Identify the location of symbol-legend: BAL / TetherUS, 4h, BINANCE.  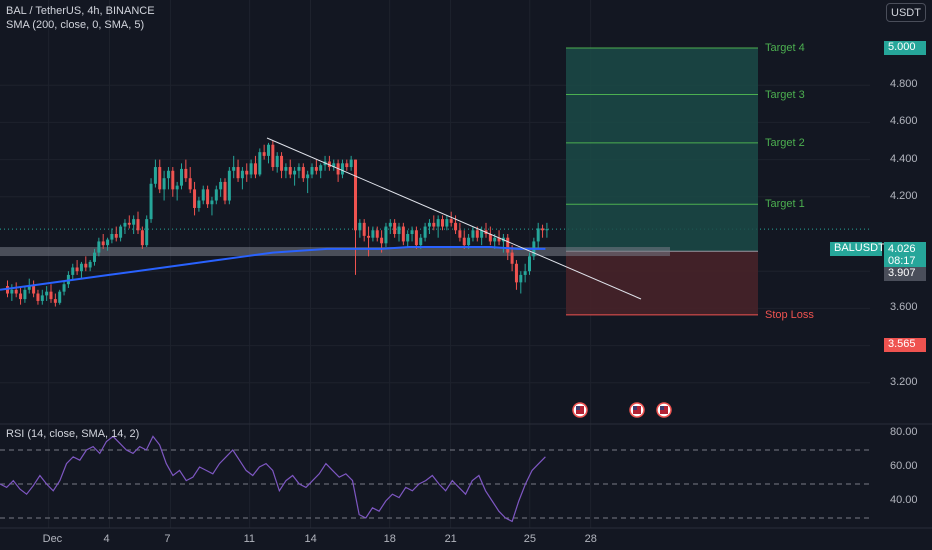
(80, 11).